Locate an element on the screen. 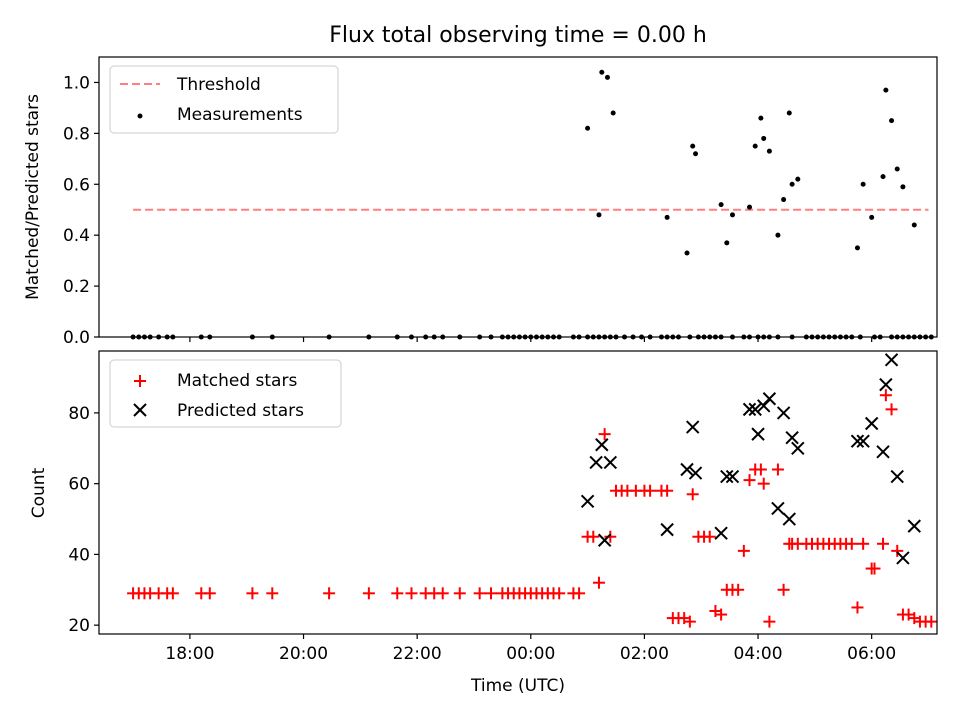  x-tick-label: 06:00 is located at coordinates (871, 654).